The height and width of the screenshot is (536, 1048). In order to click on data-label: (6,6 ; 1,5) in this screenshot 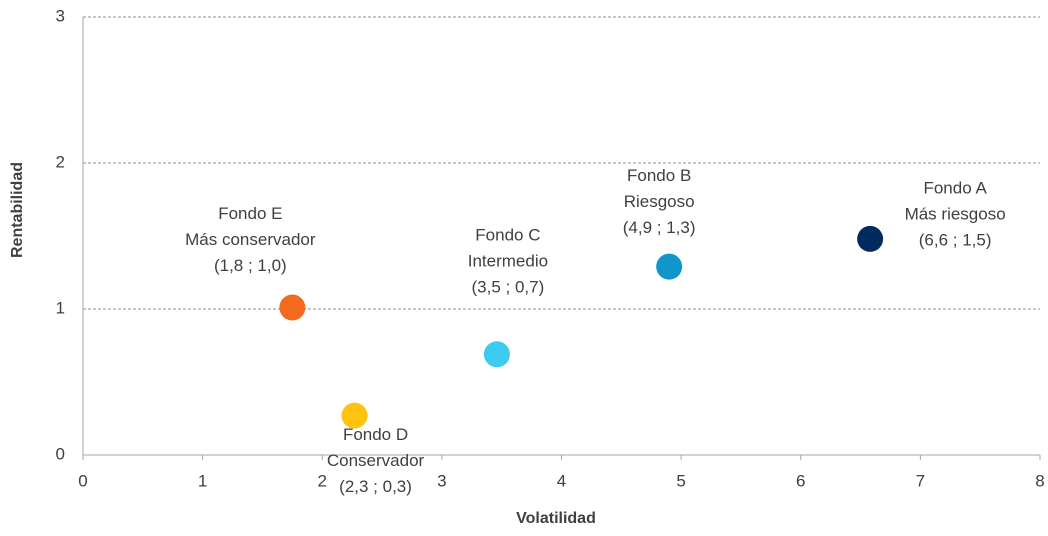, I will do `click(955, 239)`.